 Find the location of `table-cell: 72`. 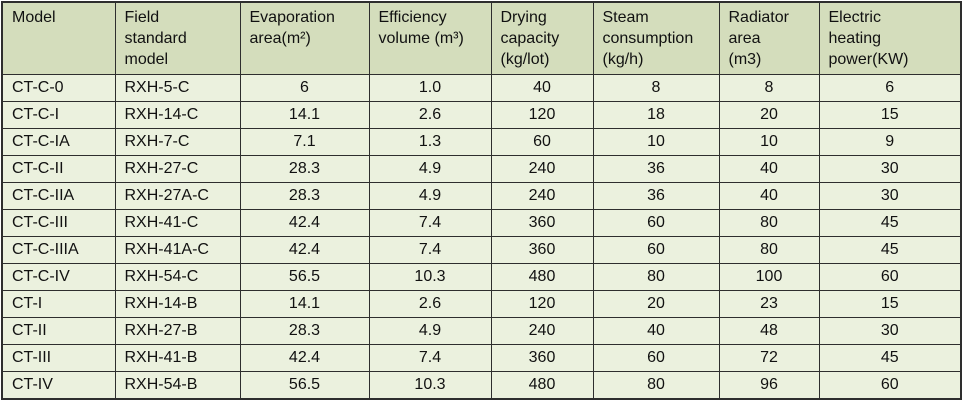

table-cell: 72 is located at coordinates (769, 358).